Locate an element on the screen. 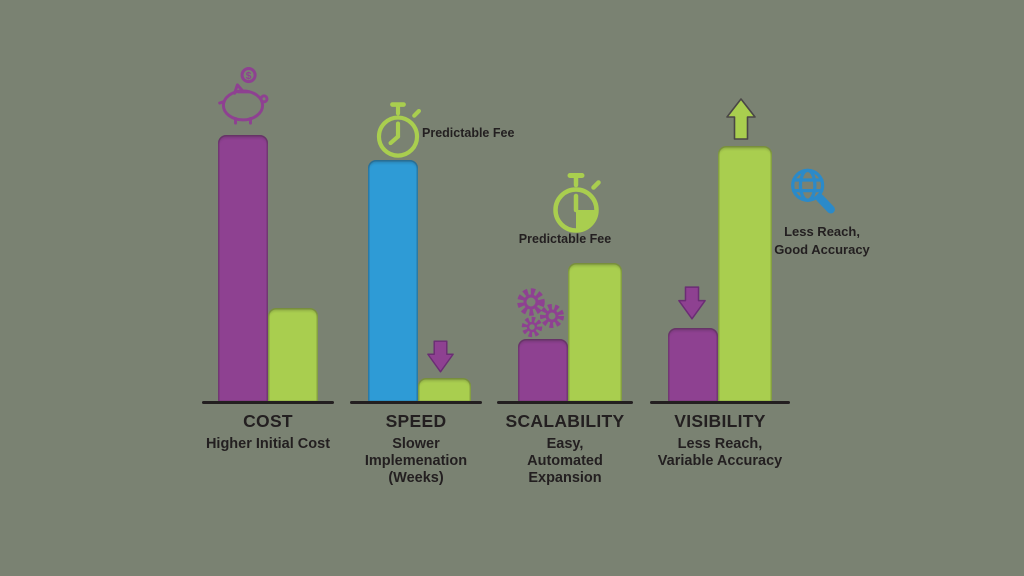 This screenshot has height=576, width=1024. category-sublabel-visibility: Less Reach, Variable Accuracy is located at coordinates (720, 453).